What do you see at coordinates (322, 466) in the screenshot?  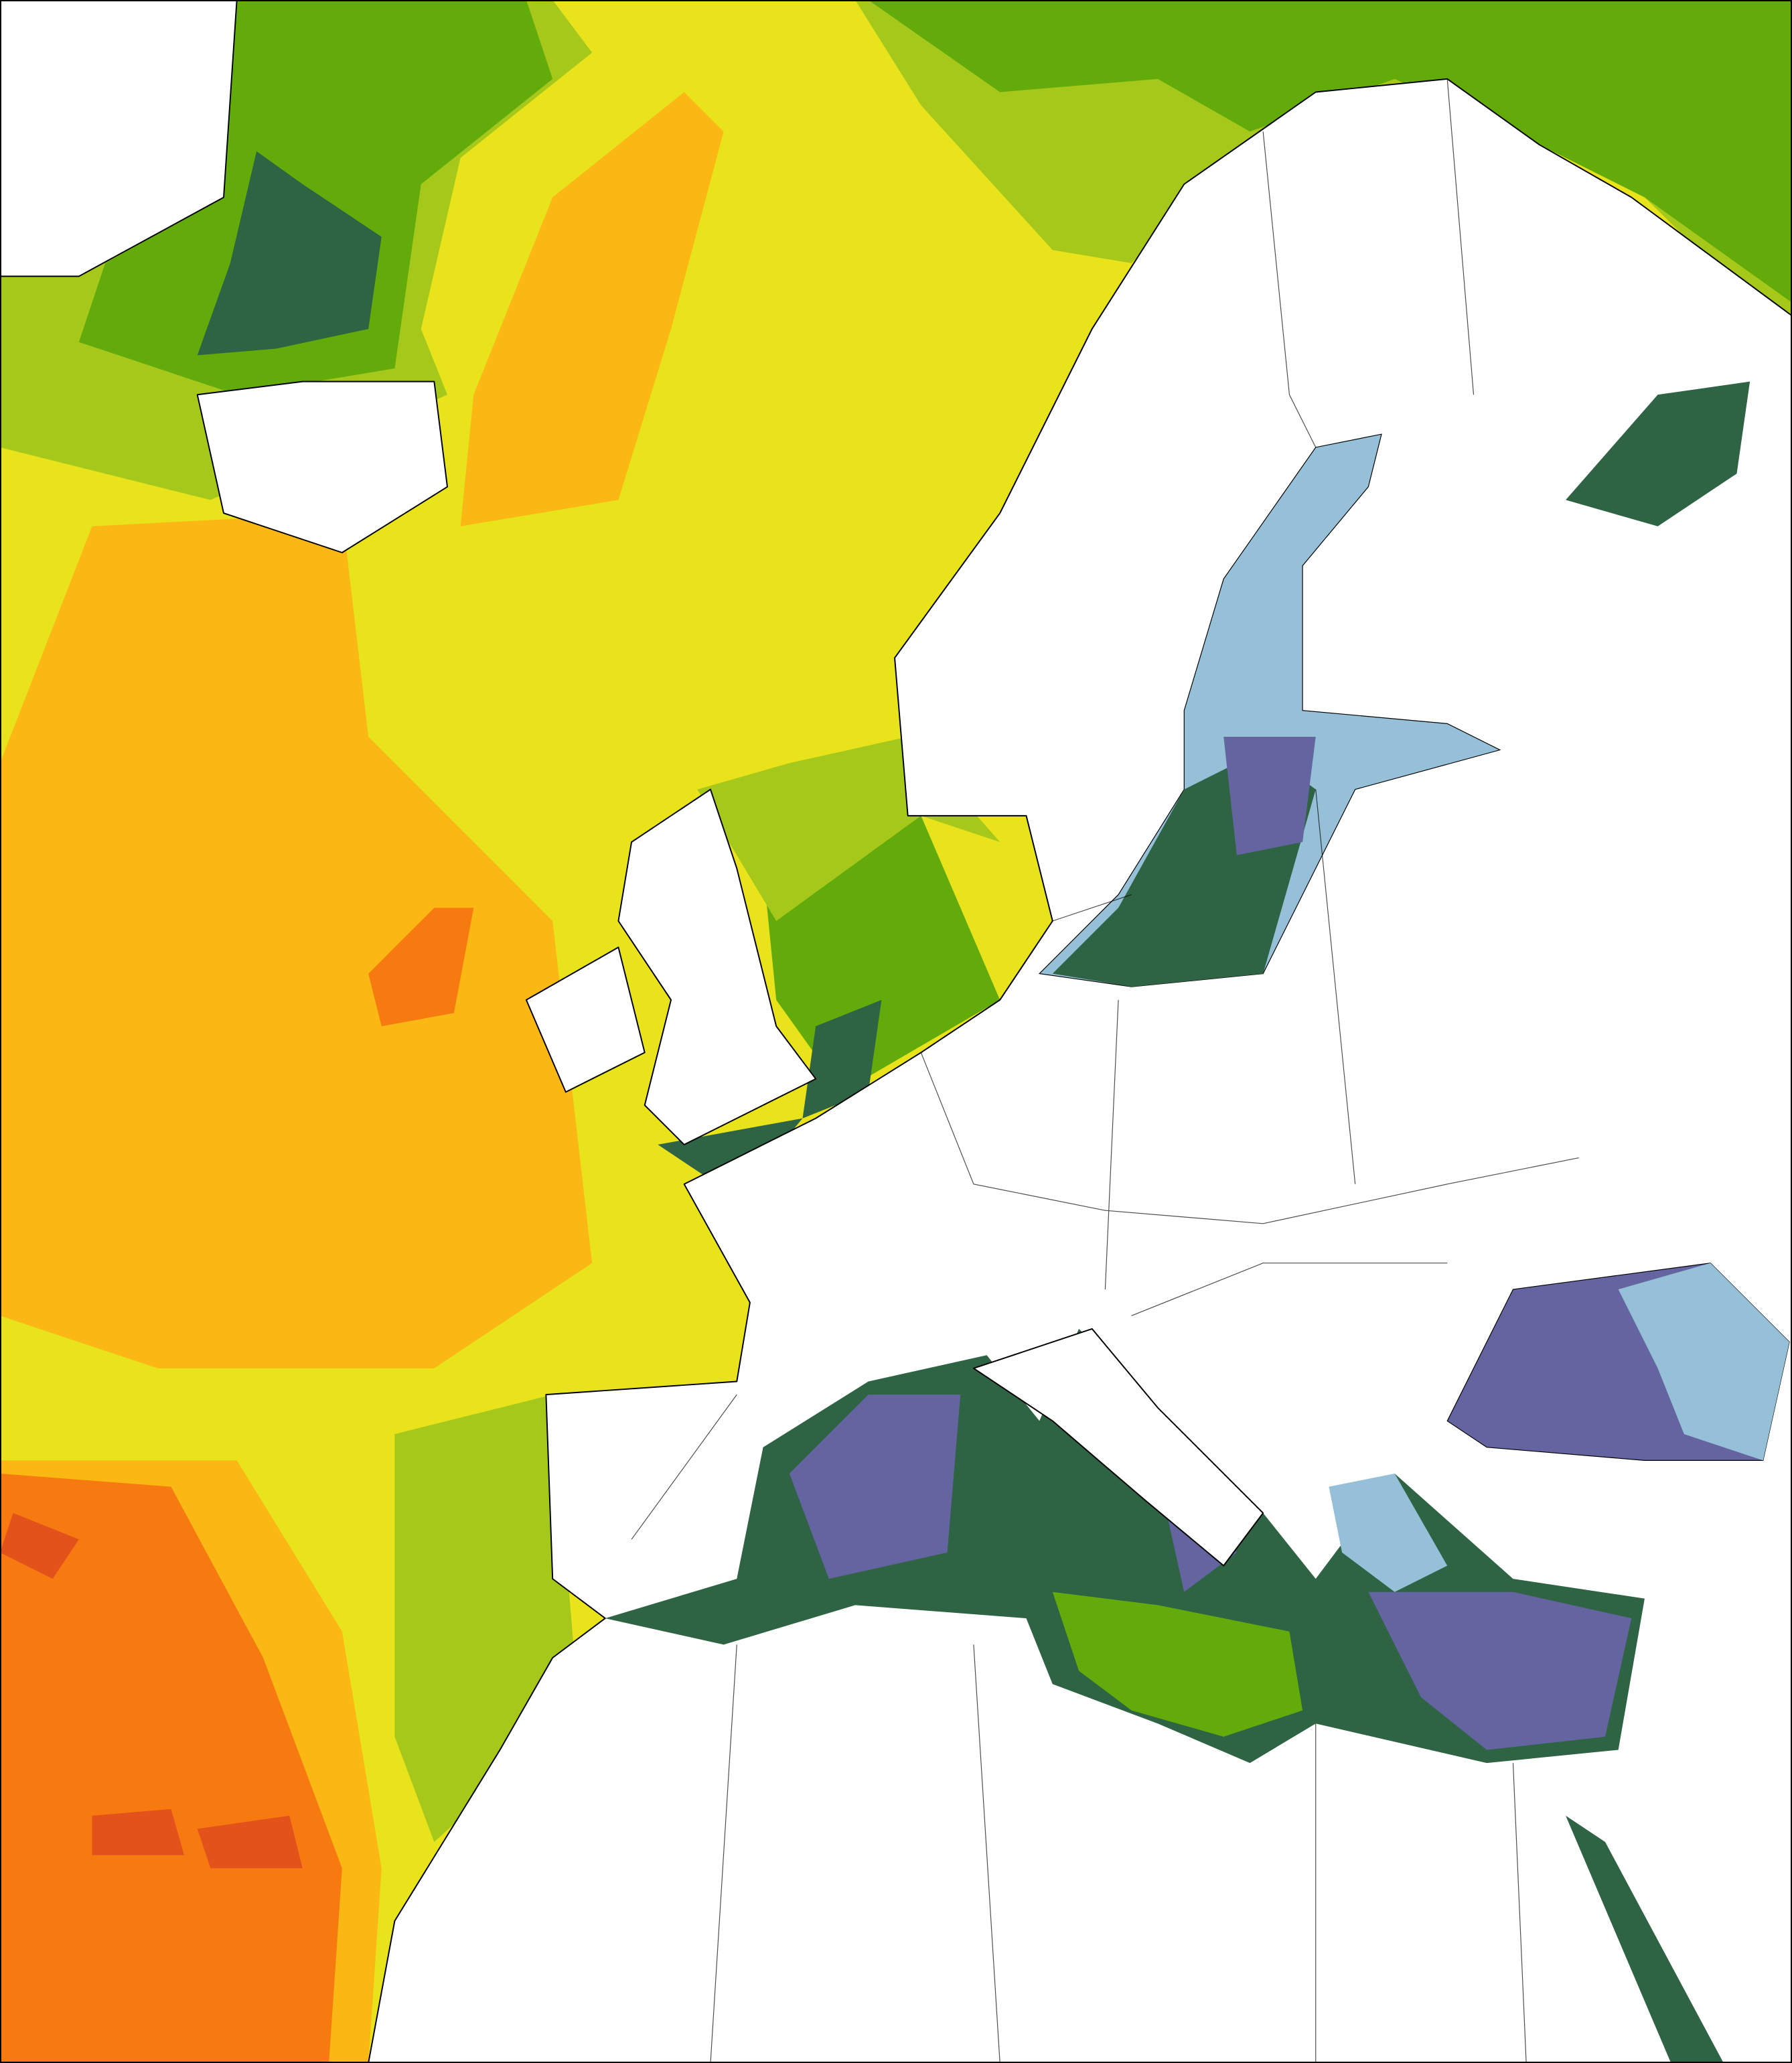 I see `iceland` at bounding box center [322, 466].